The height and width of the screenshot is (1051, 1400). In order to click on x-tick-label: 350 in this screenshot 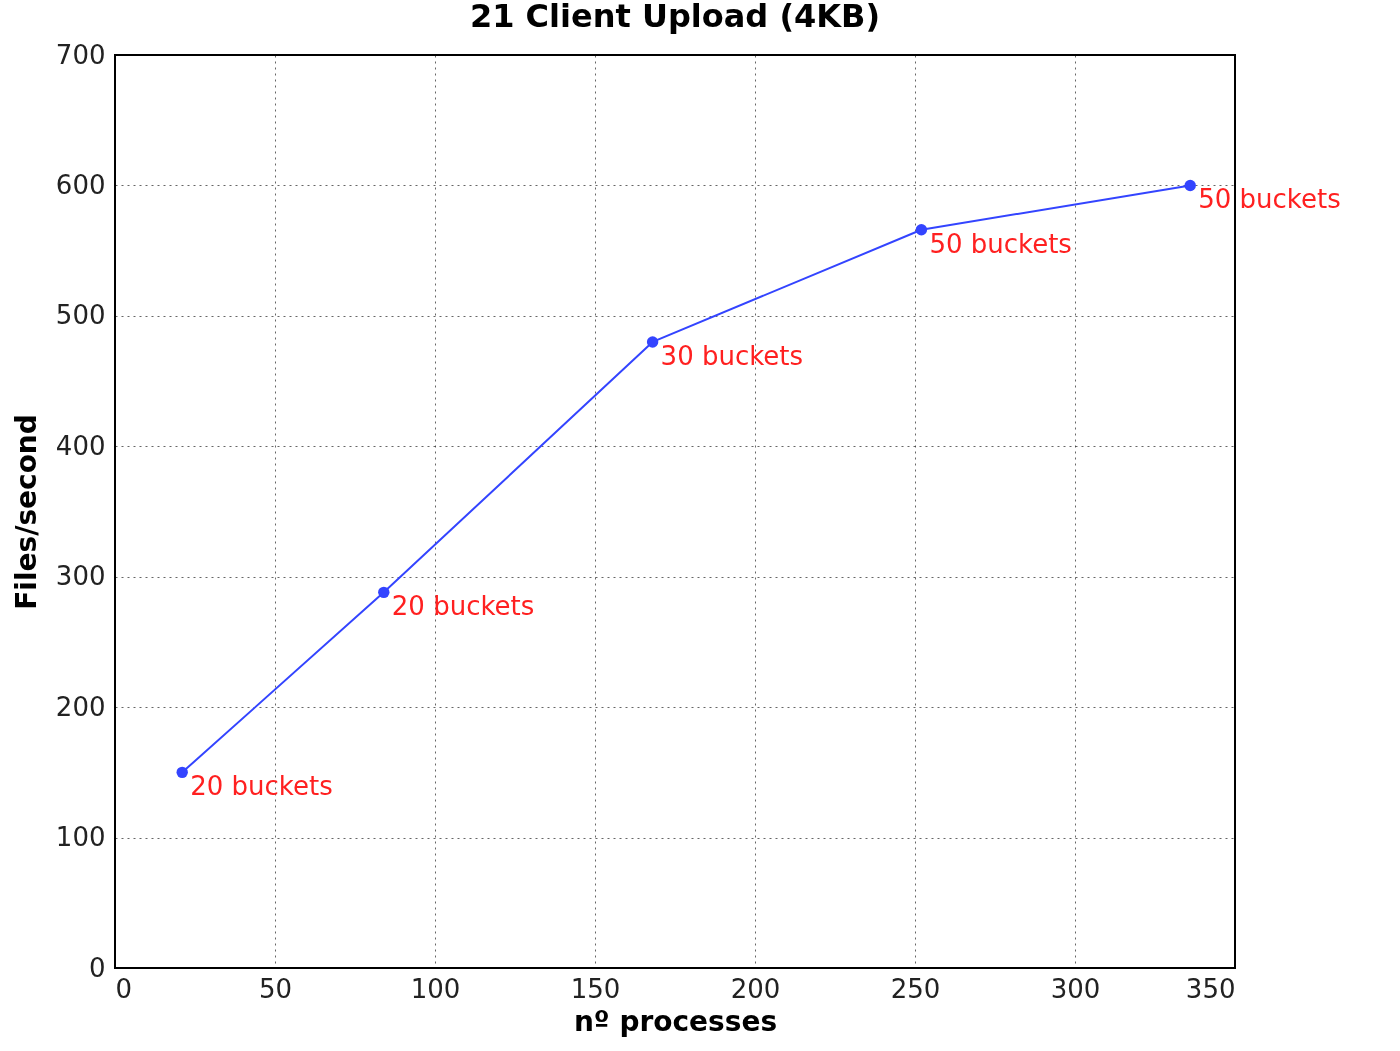, I will do `click(1210, 988)`.